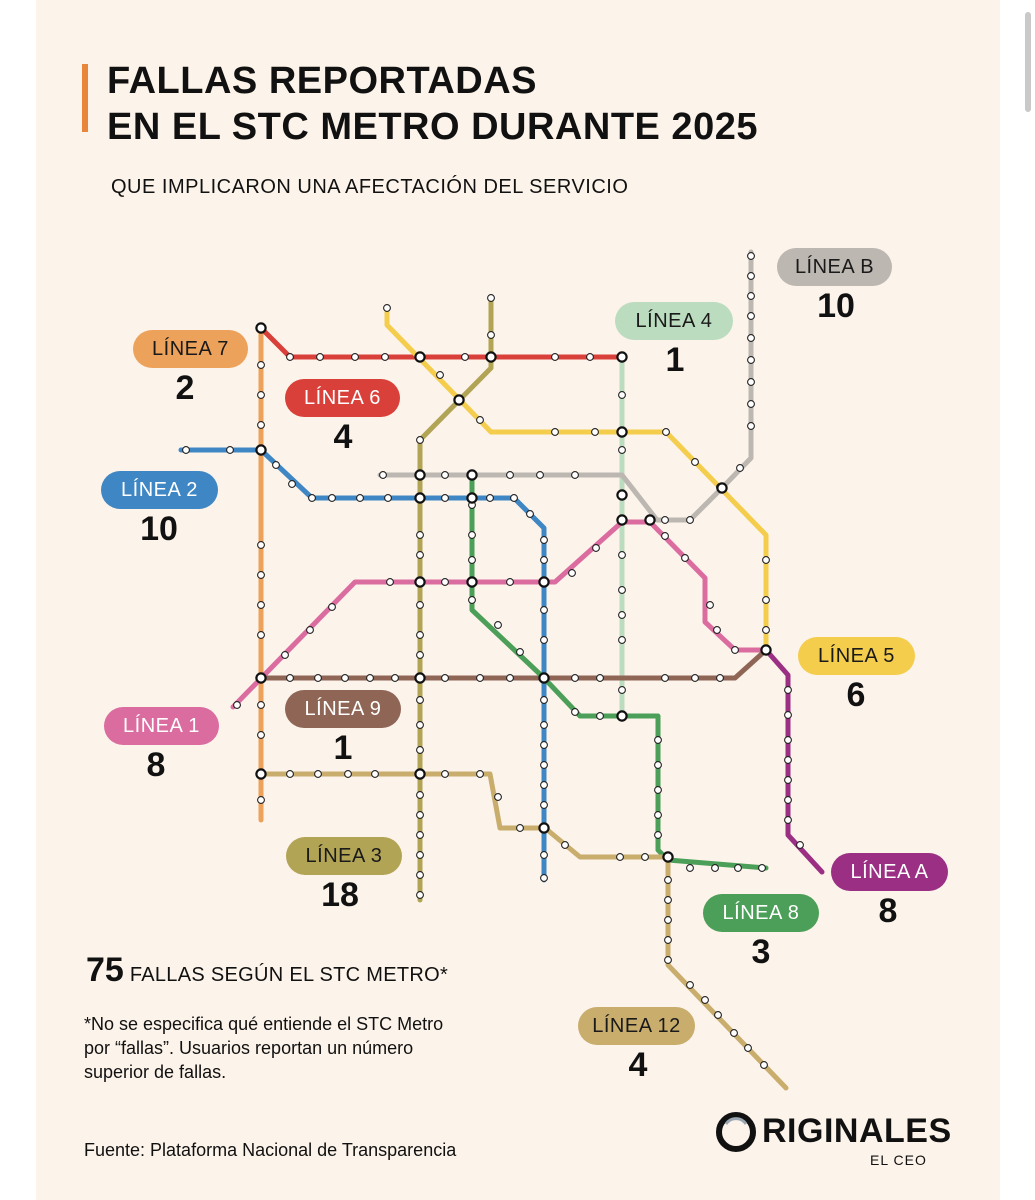  I want to click on line-5-label: LÍNEA 5, so click(856, 656).